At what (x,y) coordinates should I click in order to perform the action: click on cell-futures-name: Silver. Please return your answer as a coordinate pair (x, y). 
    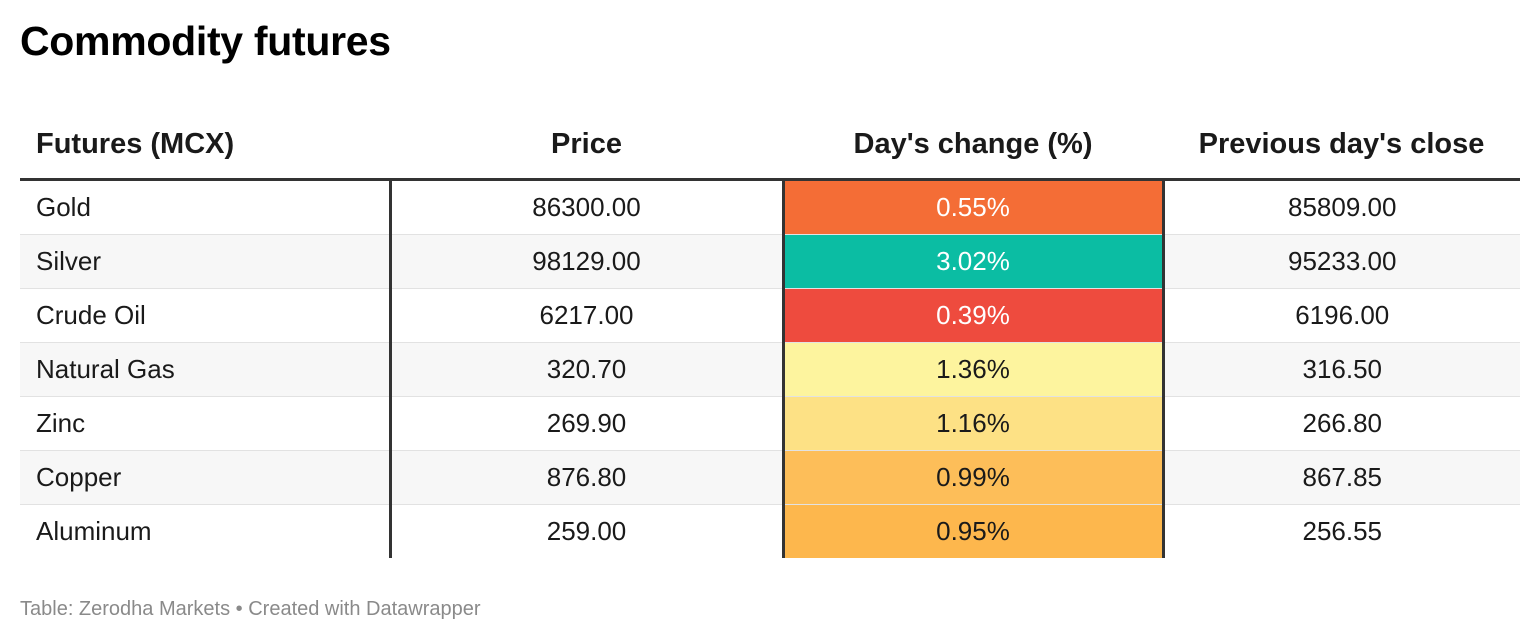
    Looking at the image, I should click on (206, 261).